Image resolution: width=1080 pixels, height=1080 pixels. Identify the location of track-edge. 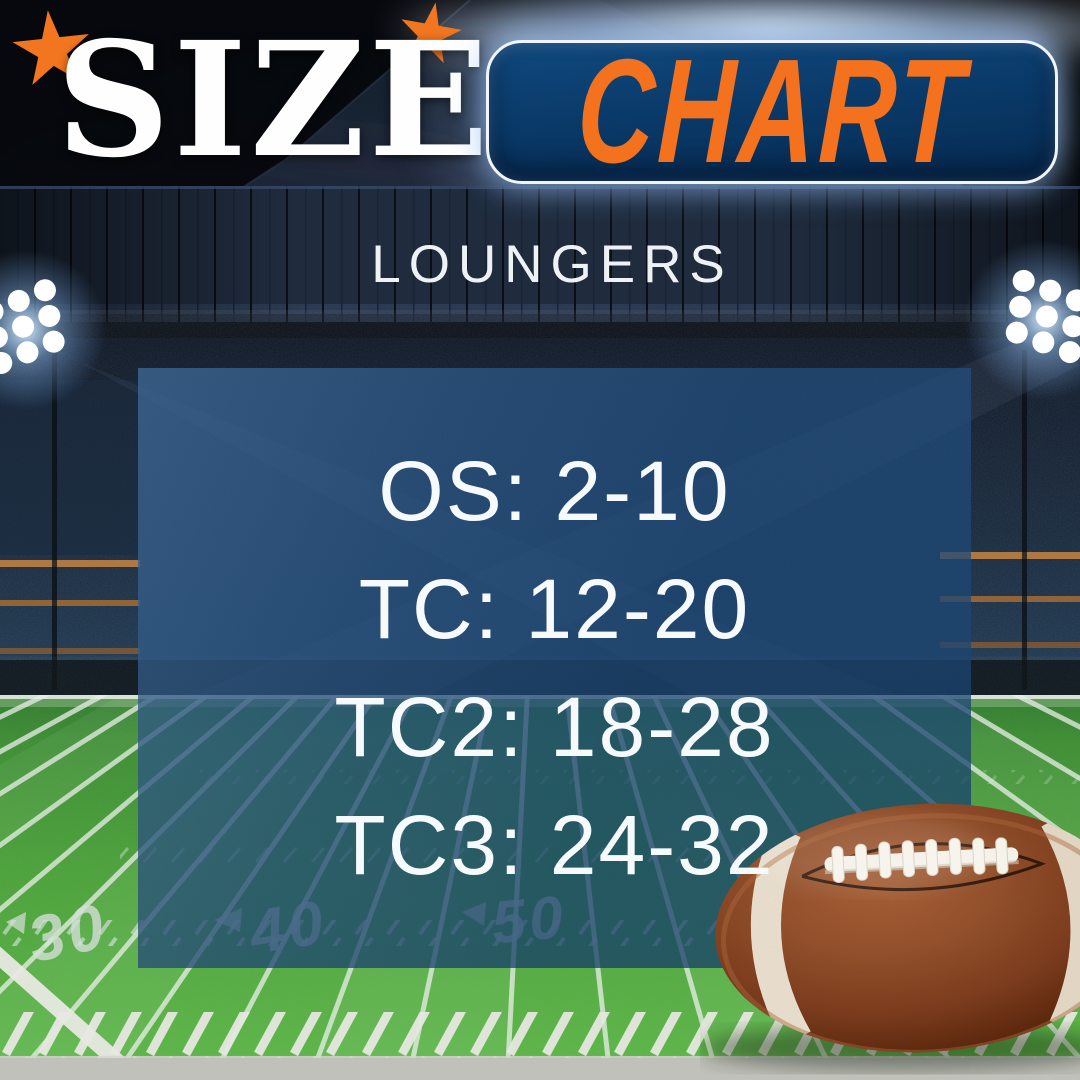
(540, 1057).